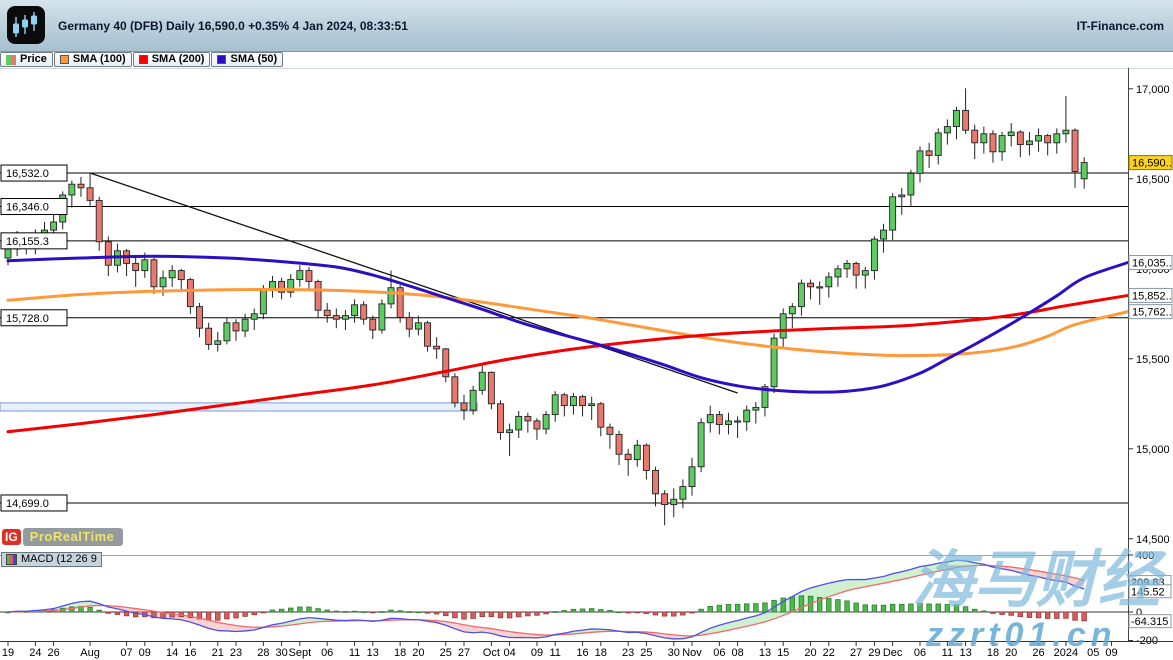 The width and height of the screenshot is (1173, 660). I want to click on axis-price-box: 16,590.., so click(1150, 163).